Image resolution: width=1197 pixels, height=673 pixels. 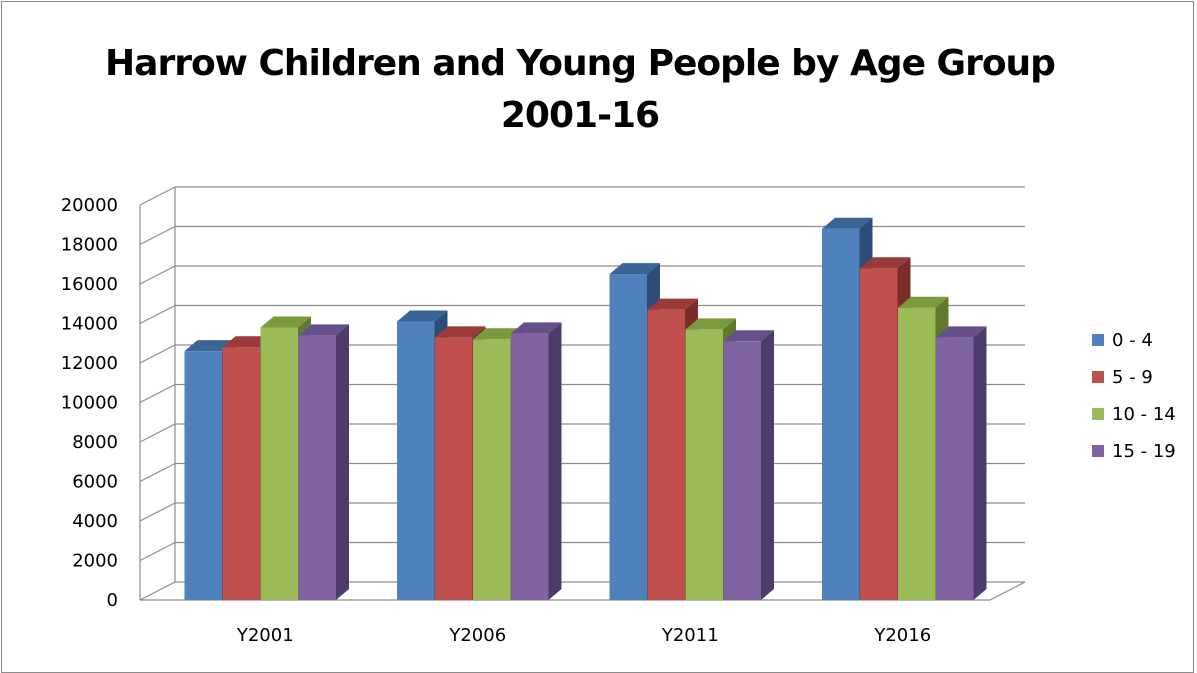 I want to click on legend-item: 5 - 9, so click(x=1122, y=377).